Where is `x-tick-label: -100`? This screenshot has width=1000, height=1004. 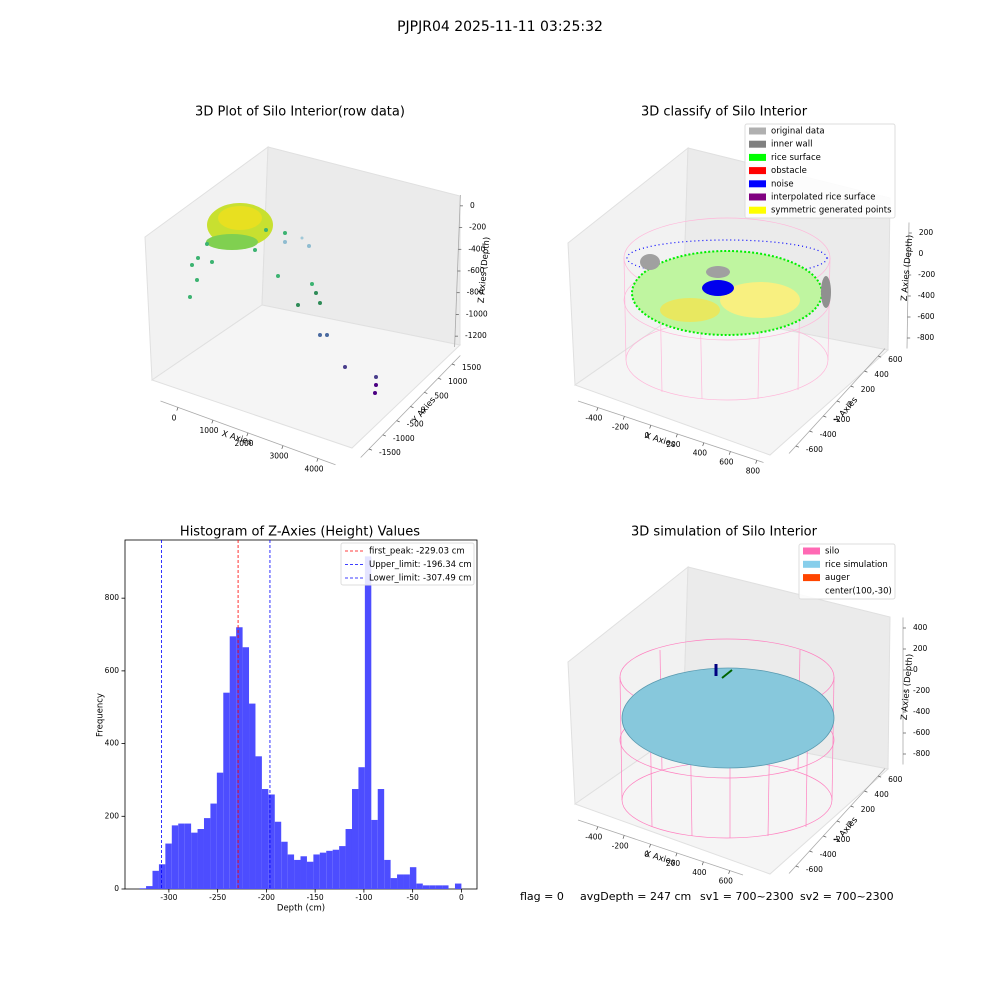
x-tick-label: -100 is located at coordinates (363, 897).